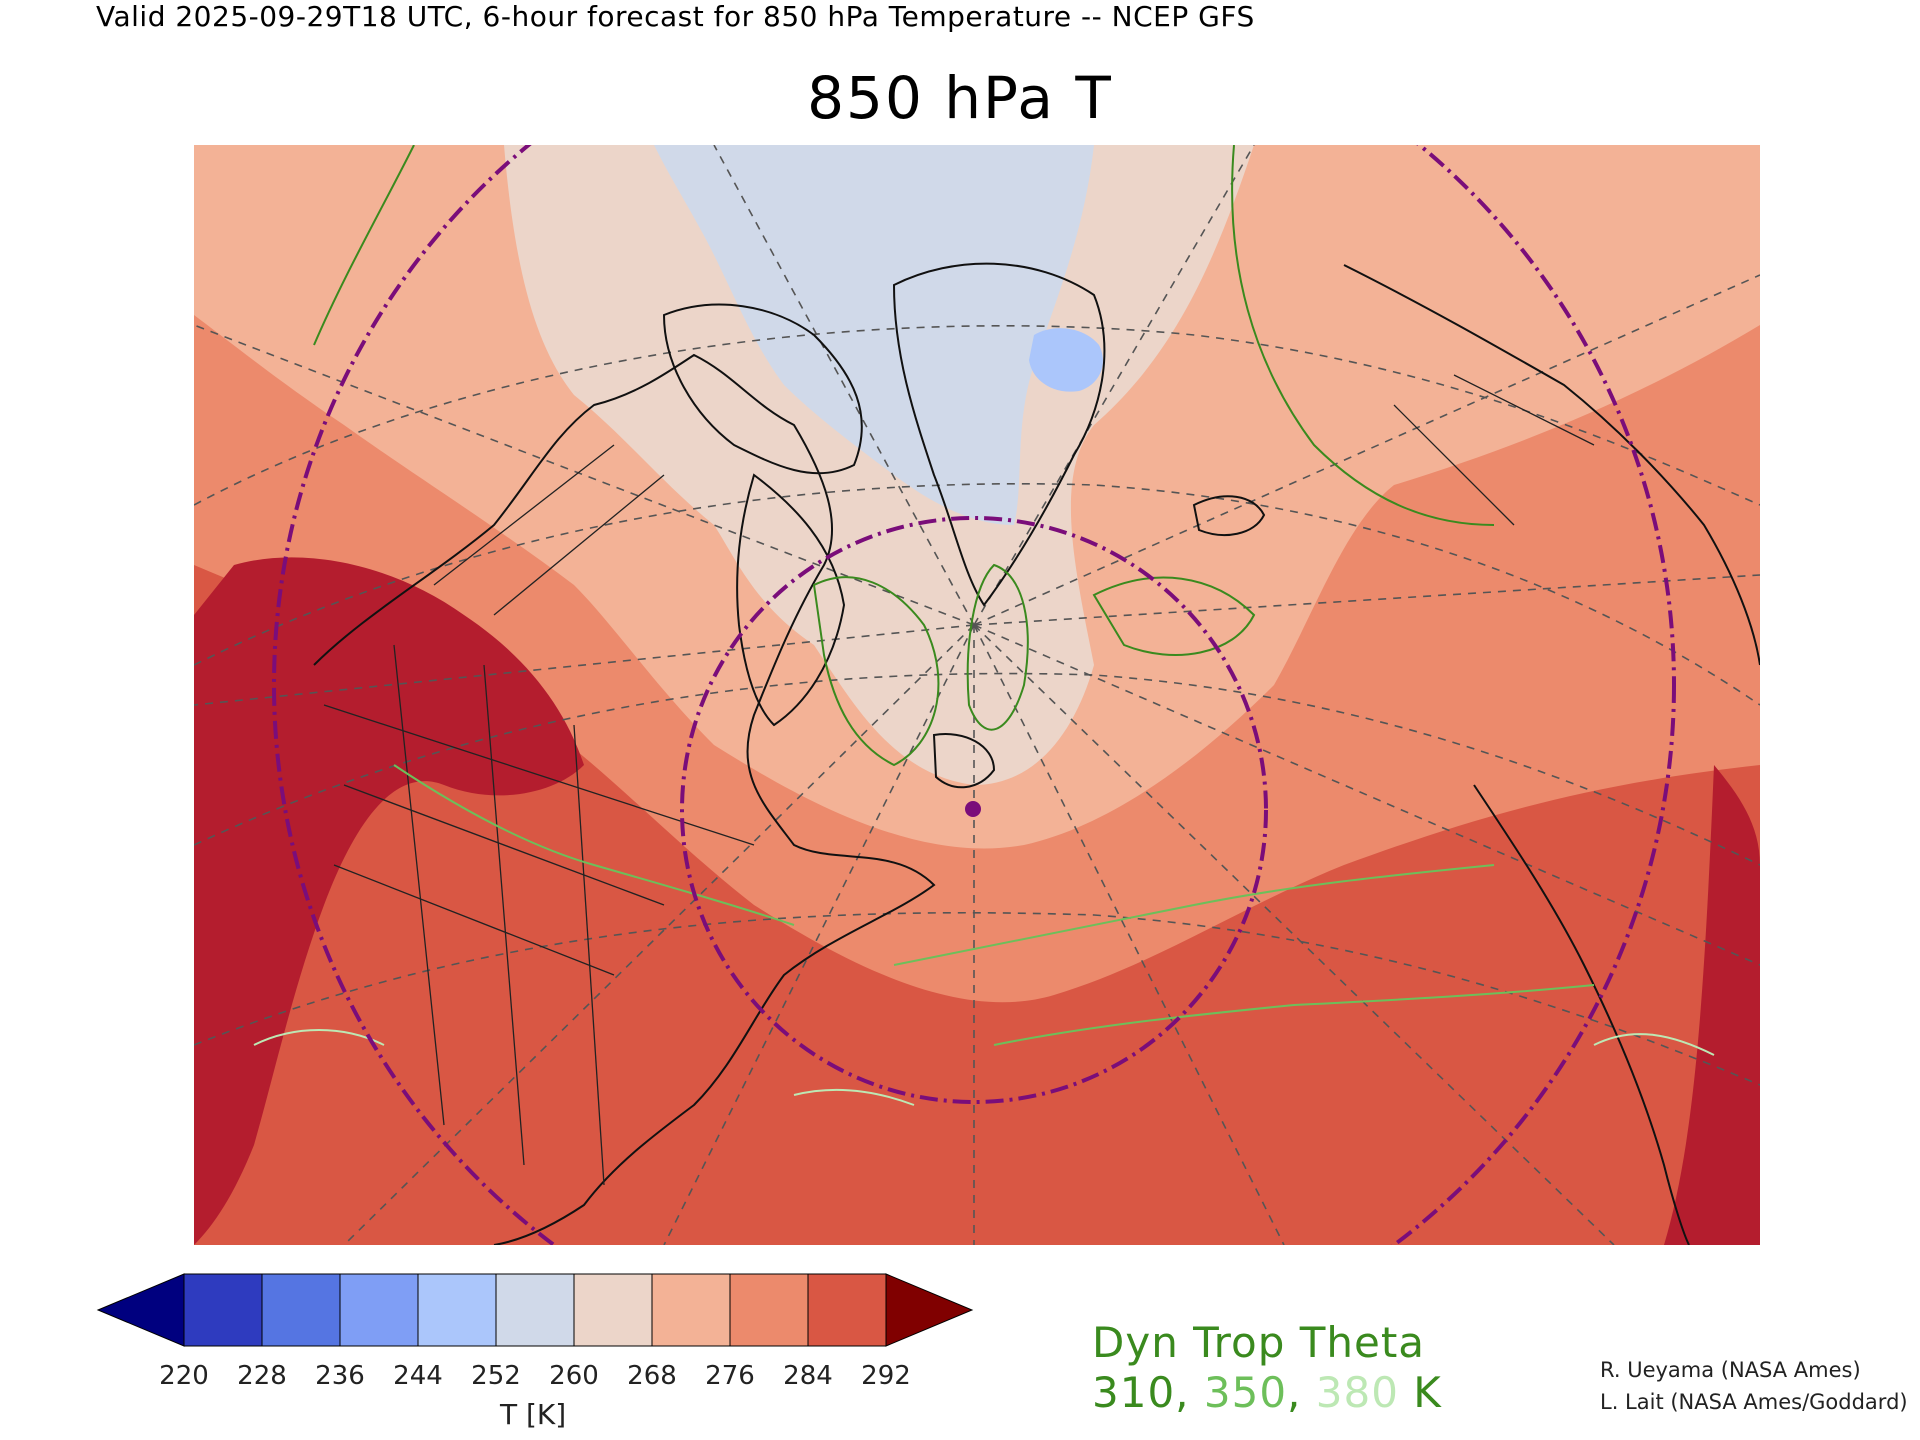 Image resolution: width=1920 pixels, height=1440 pixels. What do you see at coordinates (1357, 1392) in the screenshot?
I see `legend-value: 380` at bounding box center [1357, 1392].